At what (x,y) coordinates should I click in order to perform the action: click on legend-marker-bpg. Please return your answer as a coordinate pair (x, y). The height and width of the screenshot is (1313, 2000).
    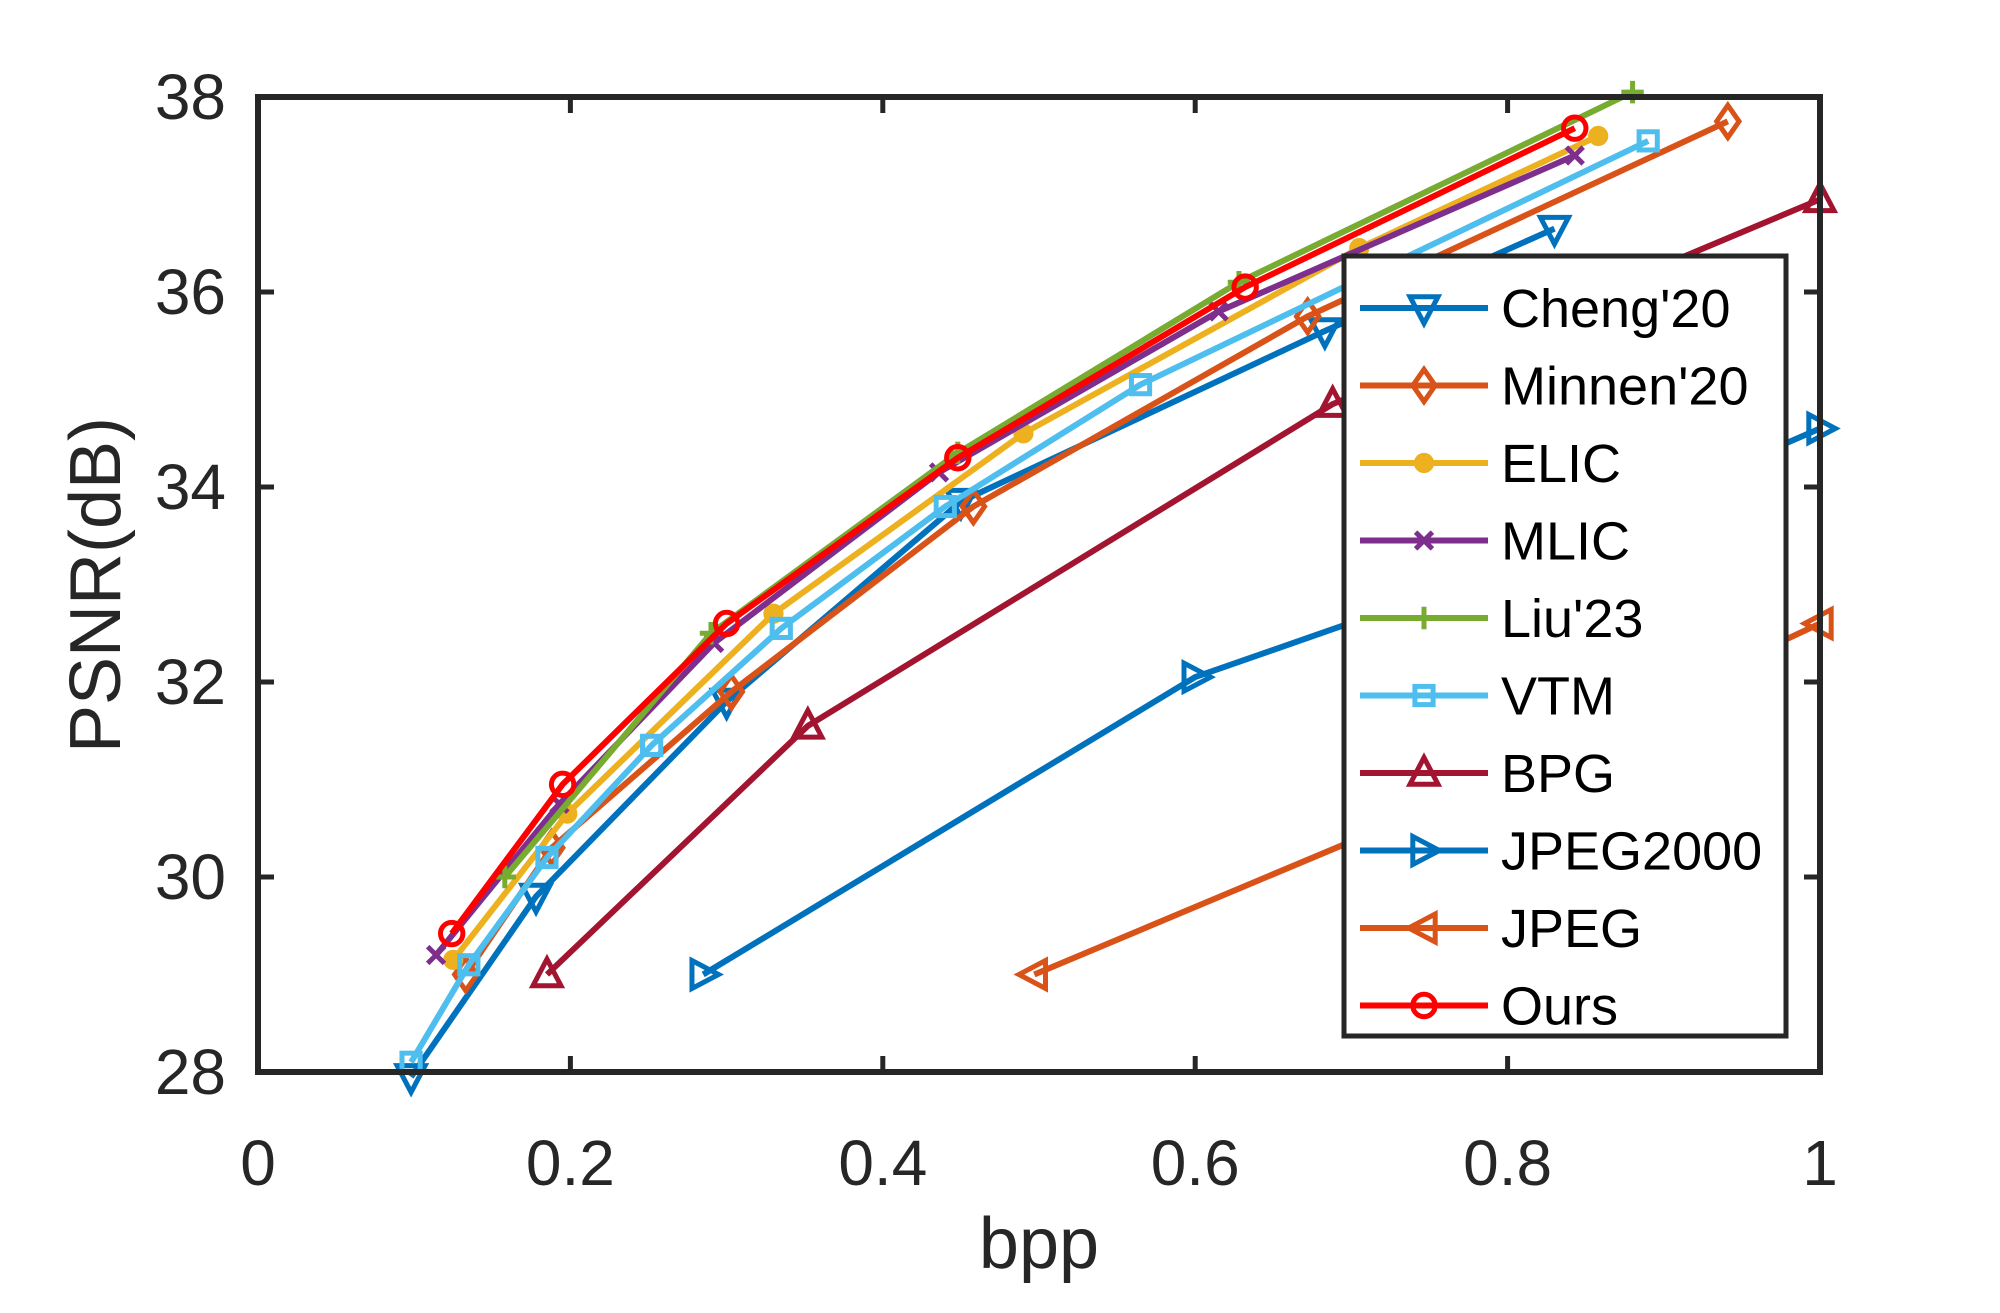
    Looking at the image, I should click on (1424, 769).